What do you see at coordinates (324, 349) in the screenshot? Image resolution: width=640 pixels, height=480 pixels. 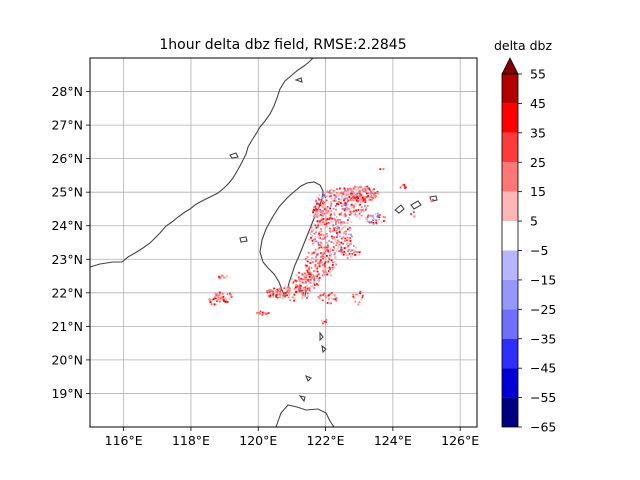 I see `island-coast` at bounding box center [324, 349].